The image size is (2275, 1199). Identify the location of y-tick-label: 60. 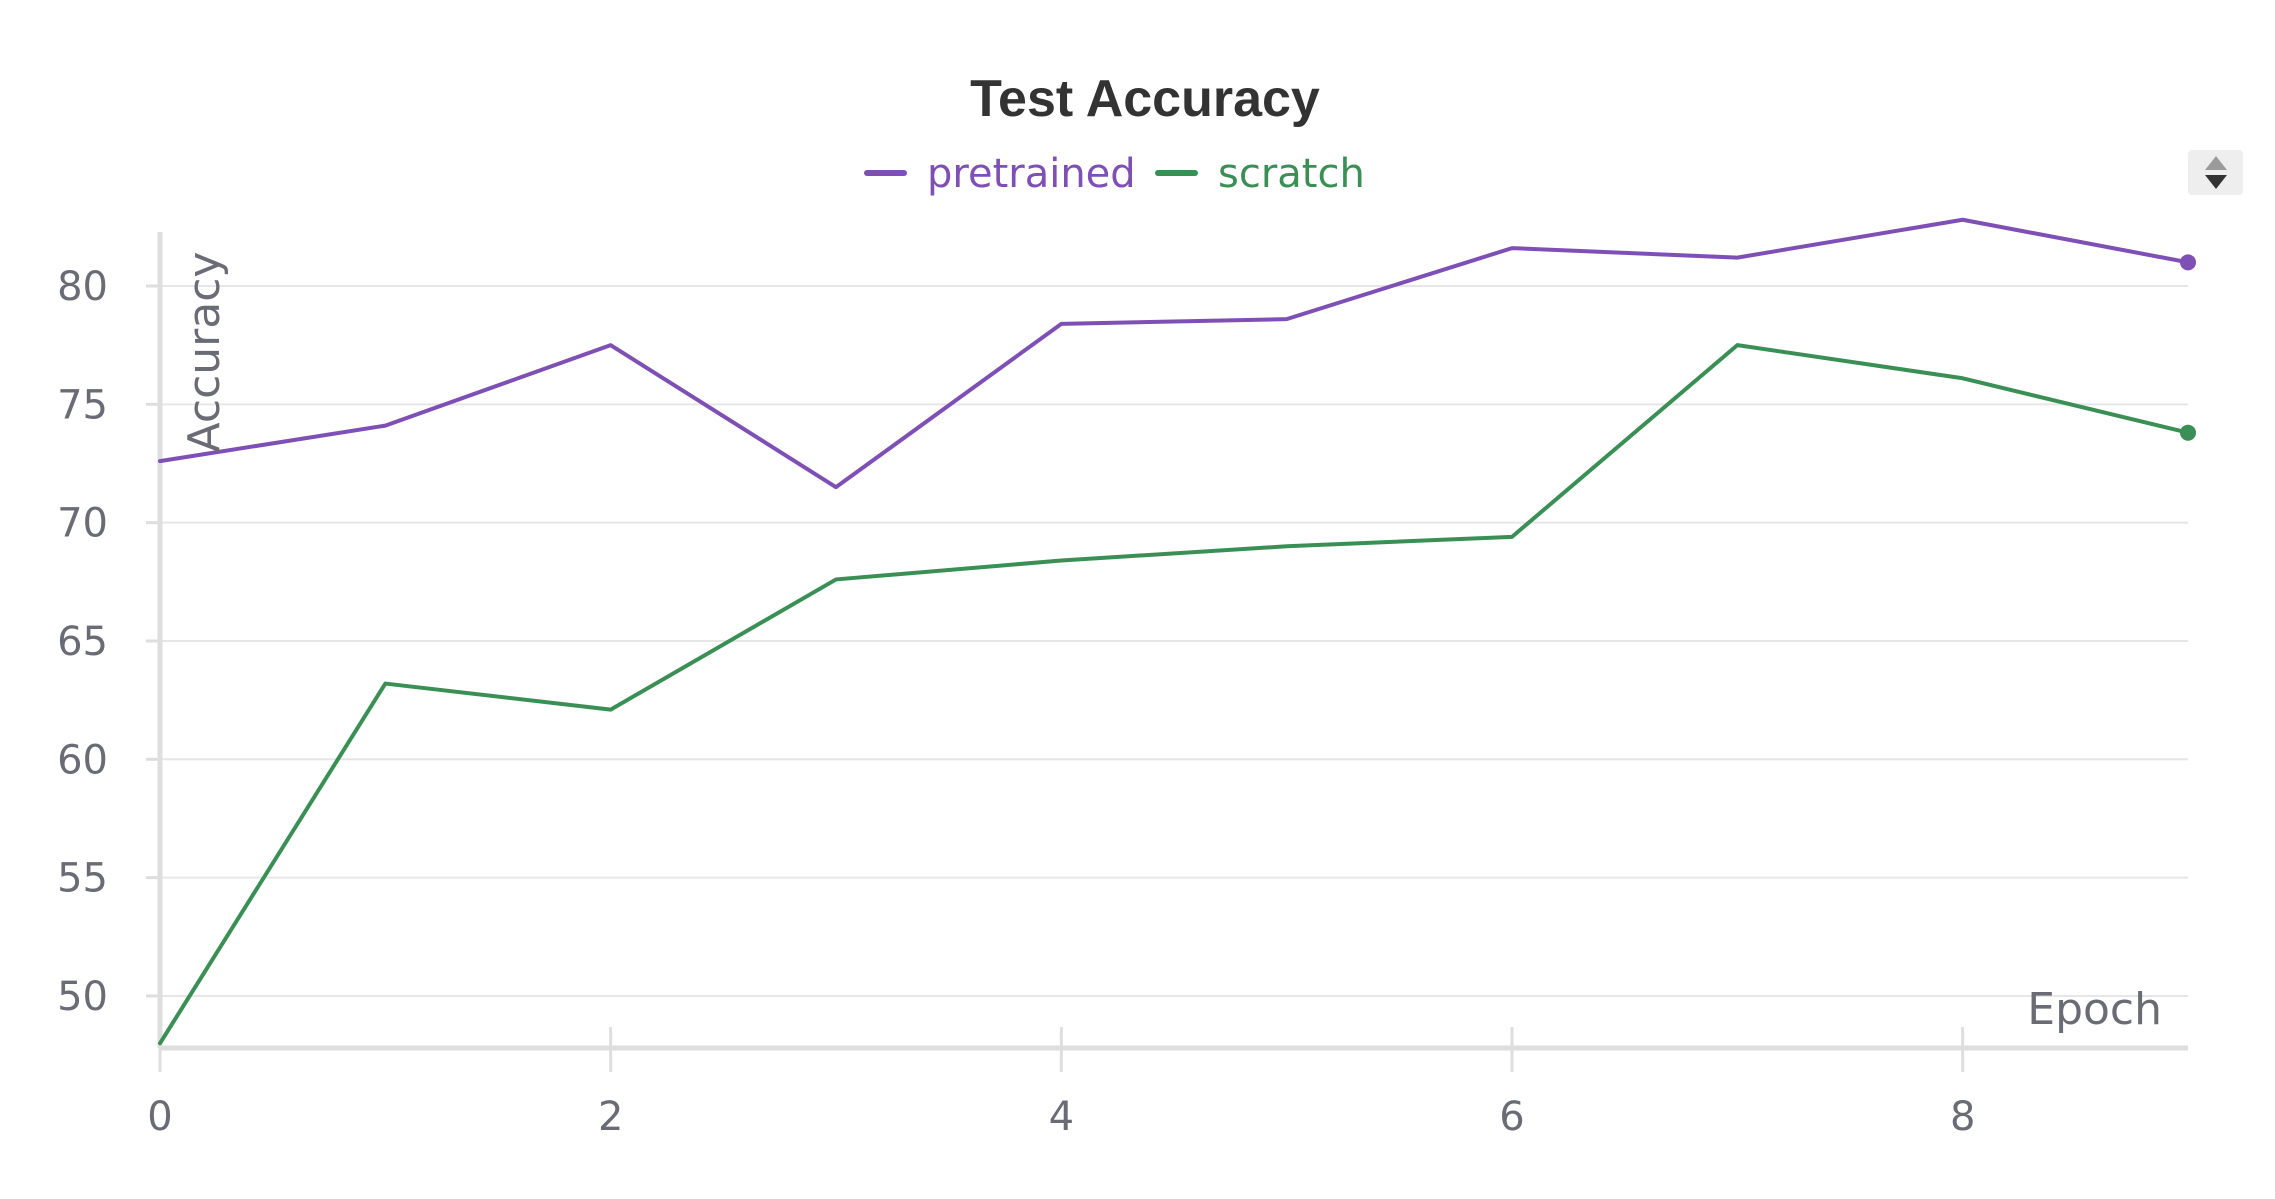
(82, 760).